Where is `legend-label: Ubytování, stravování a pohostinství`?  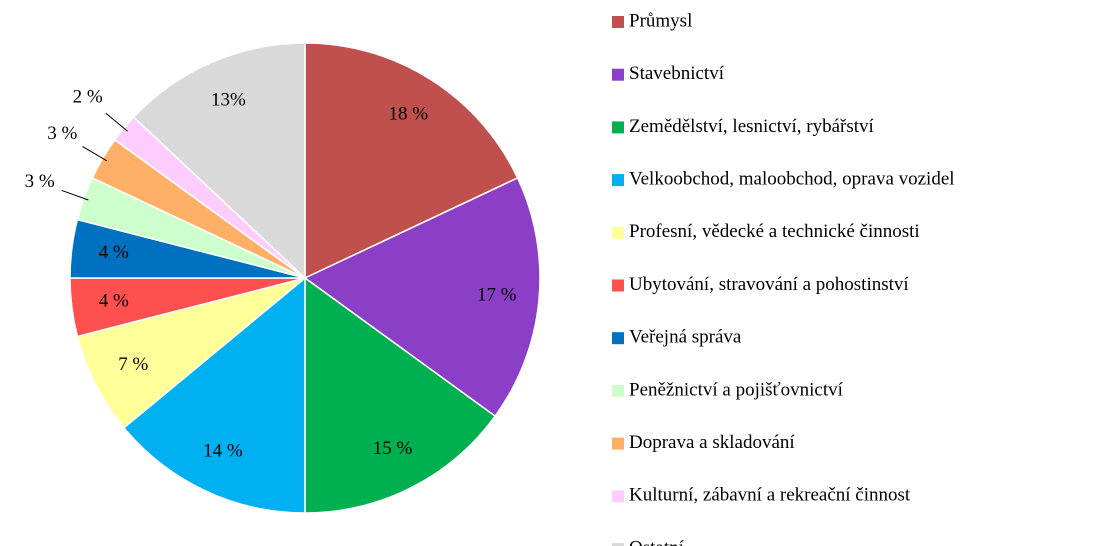
legend-label: Ubytování, stravování a pohostinství is located at coordinates (769, 284).